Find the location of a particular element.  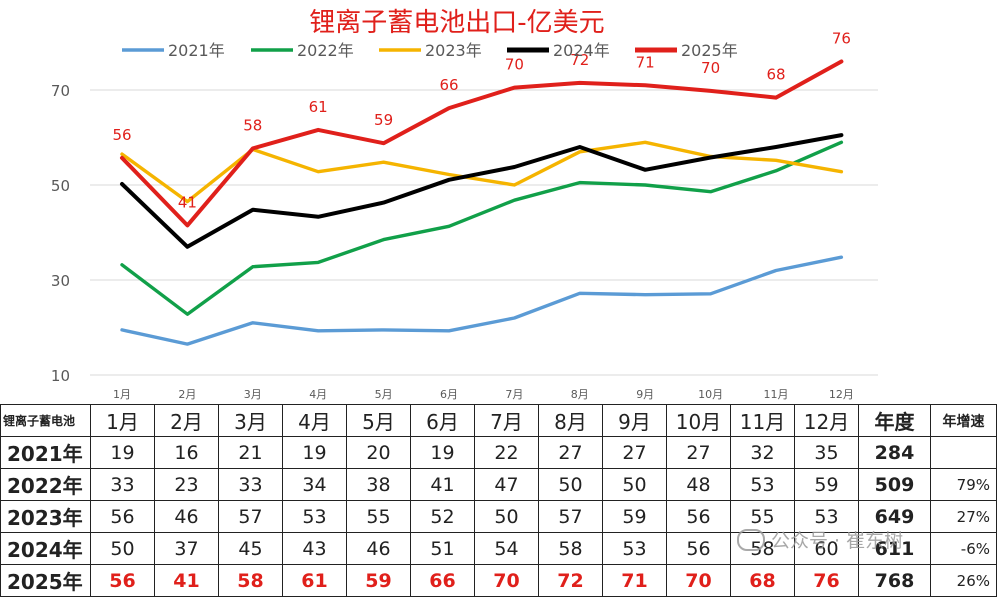

x-tick-label: 5月 is located at coordinates (384, 394).